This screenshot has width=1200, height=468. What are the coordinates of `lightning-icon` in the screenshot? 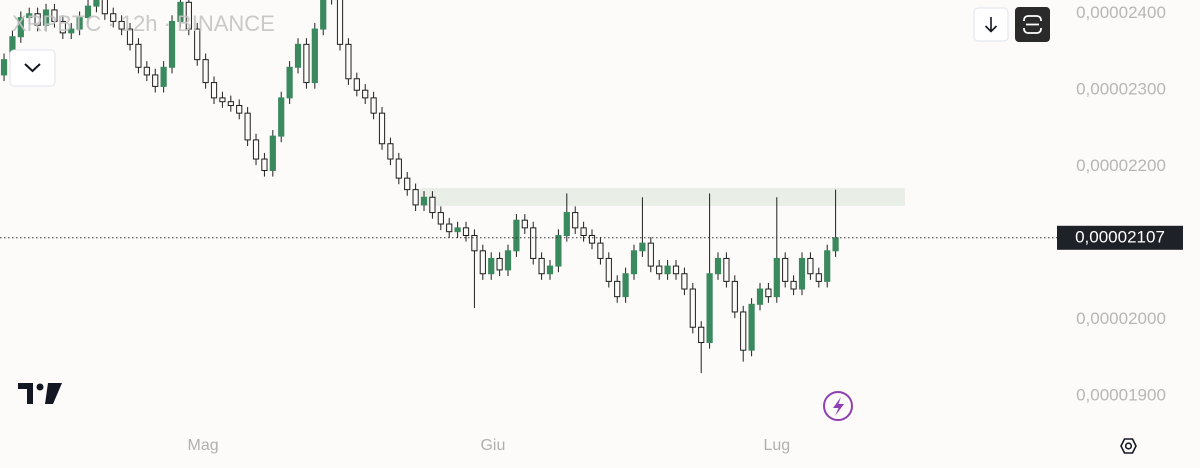 It's located at (838, 406).